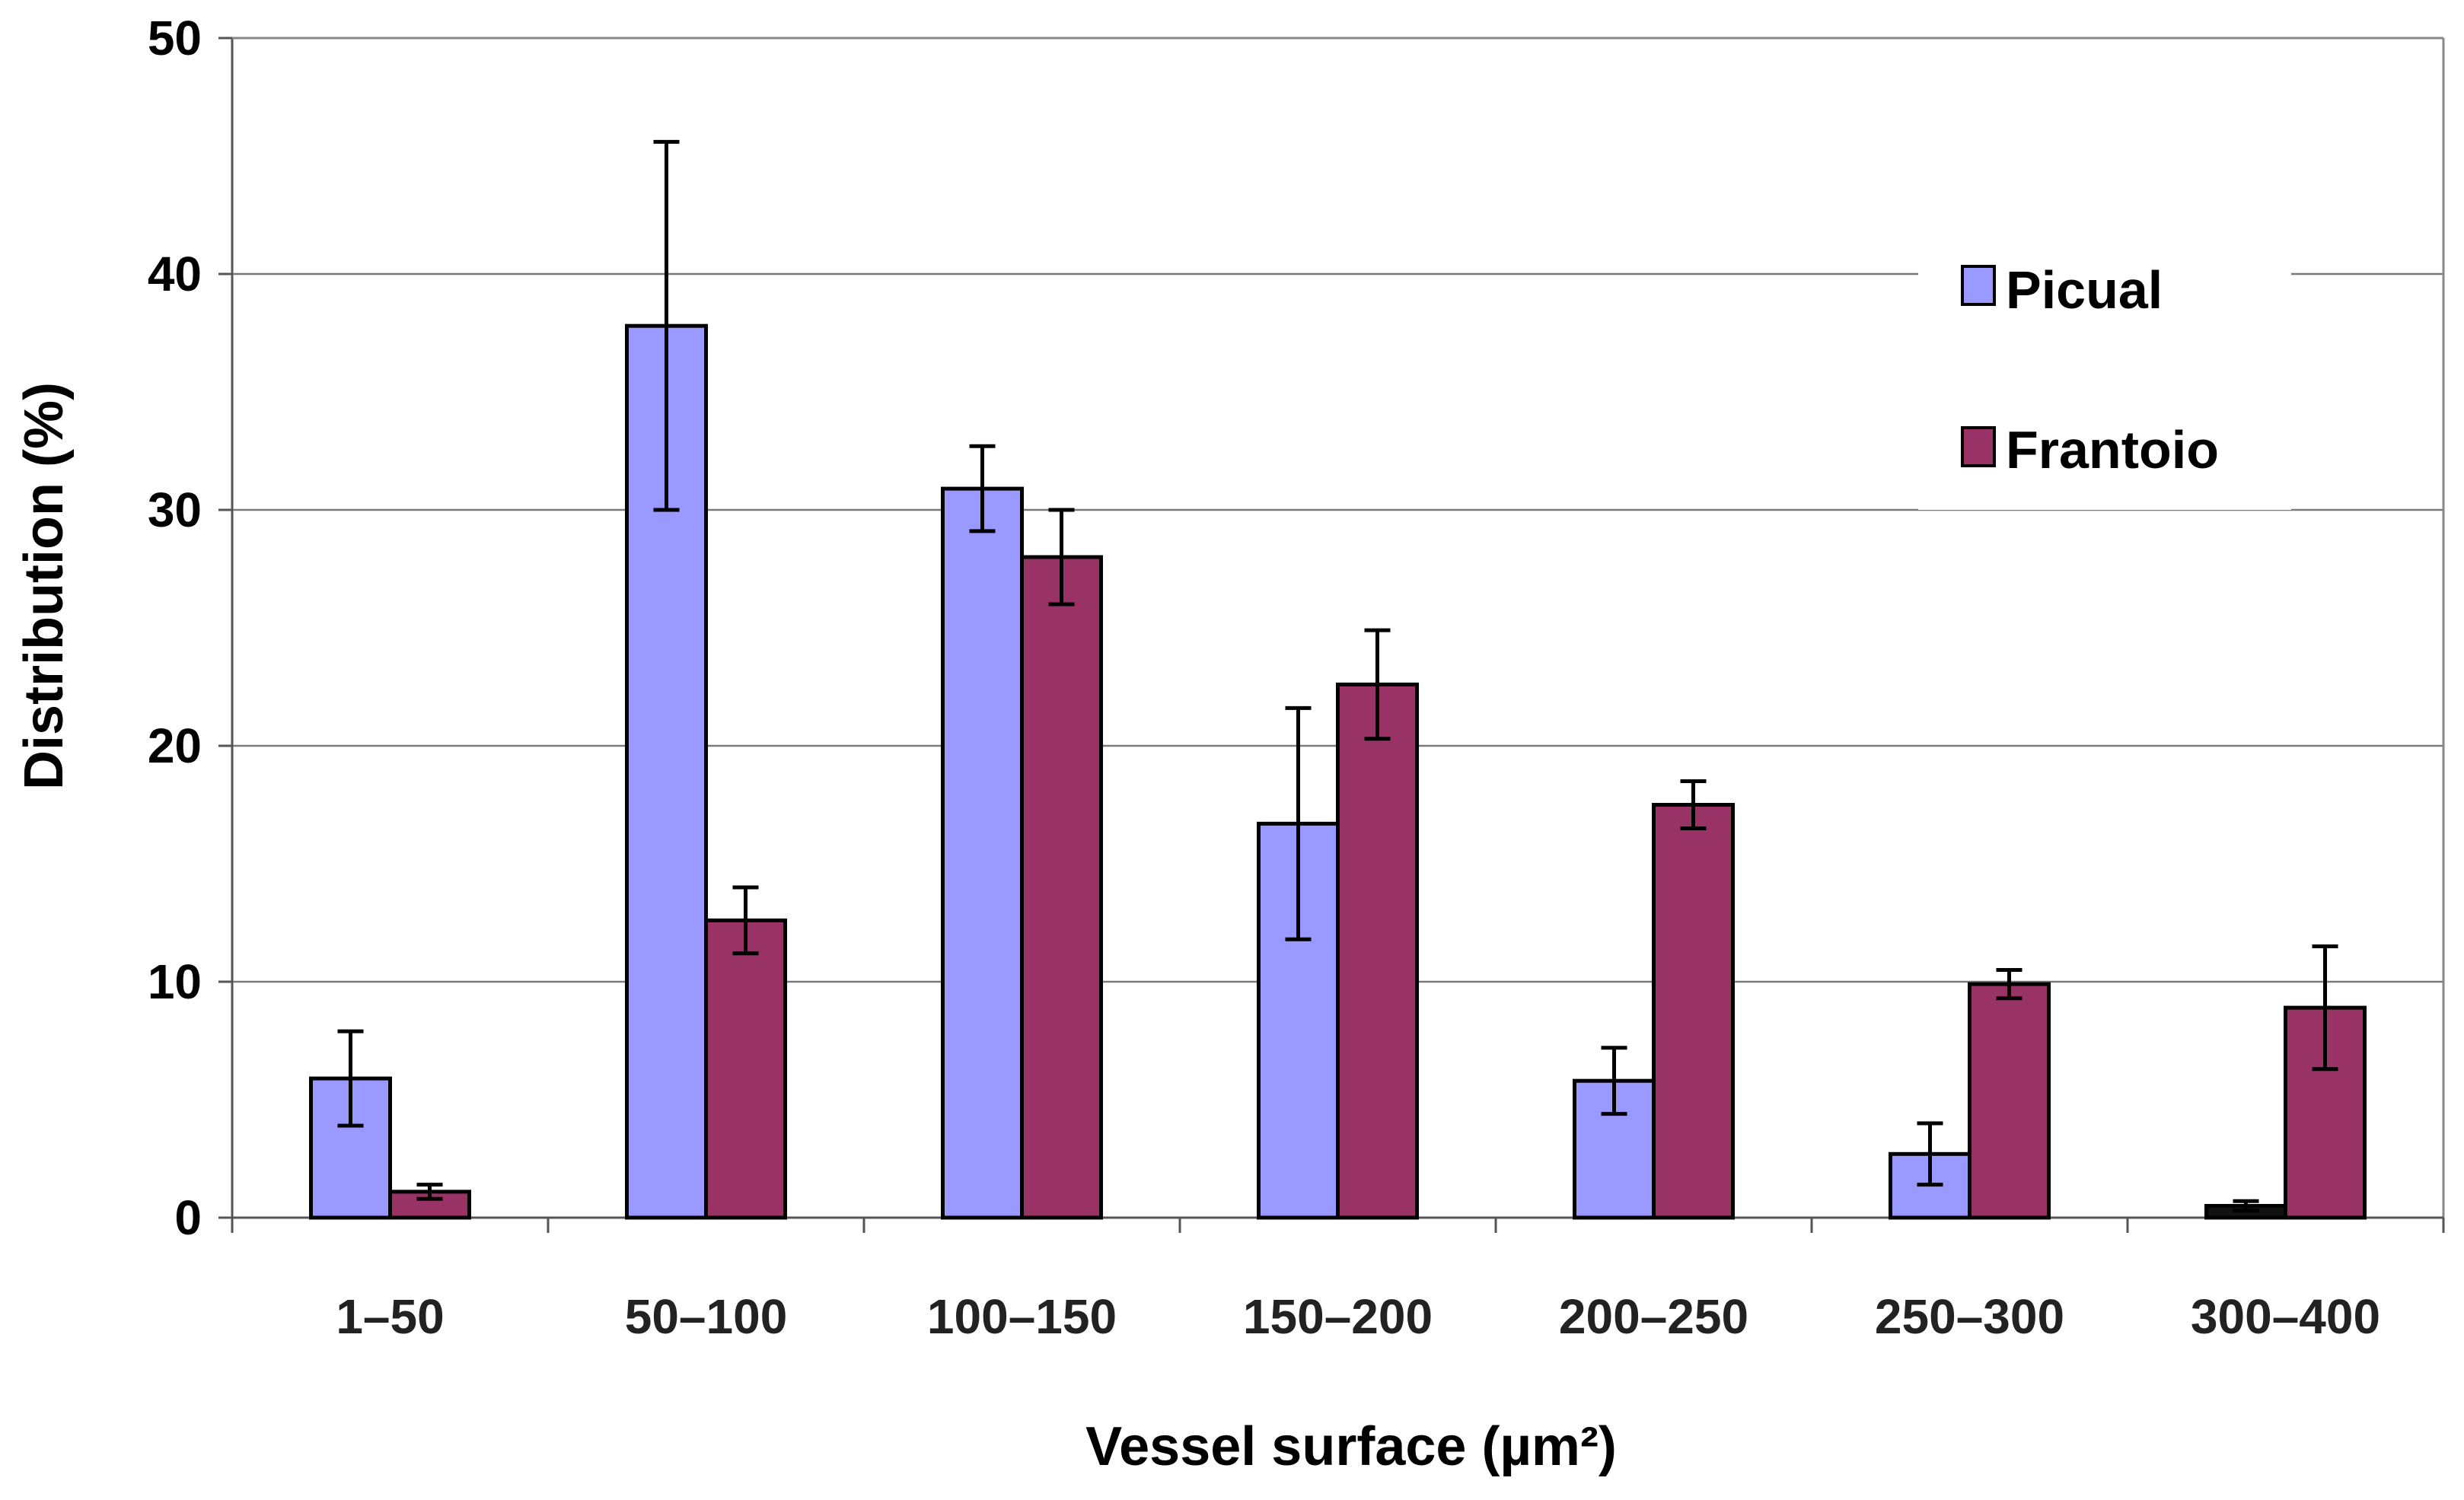 The width and height of the screenshot is (2464, 1500). What do you see at coordinates (2113, 449) in the screenshot?
I see `legend-label-frantoio: Frantoio` at bounding box center [2113, 449].